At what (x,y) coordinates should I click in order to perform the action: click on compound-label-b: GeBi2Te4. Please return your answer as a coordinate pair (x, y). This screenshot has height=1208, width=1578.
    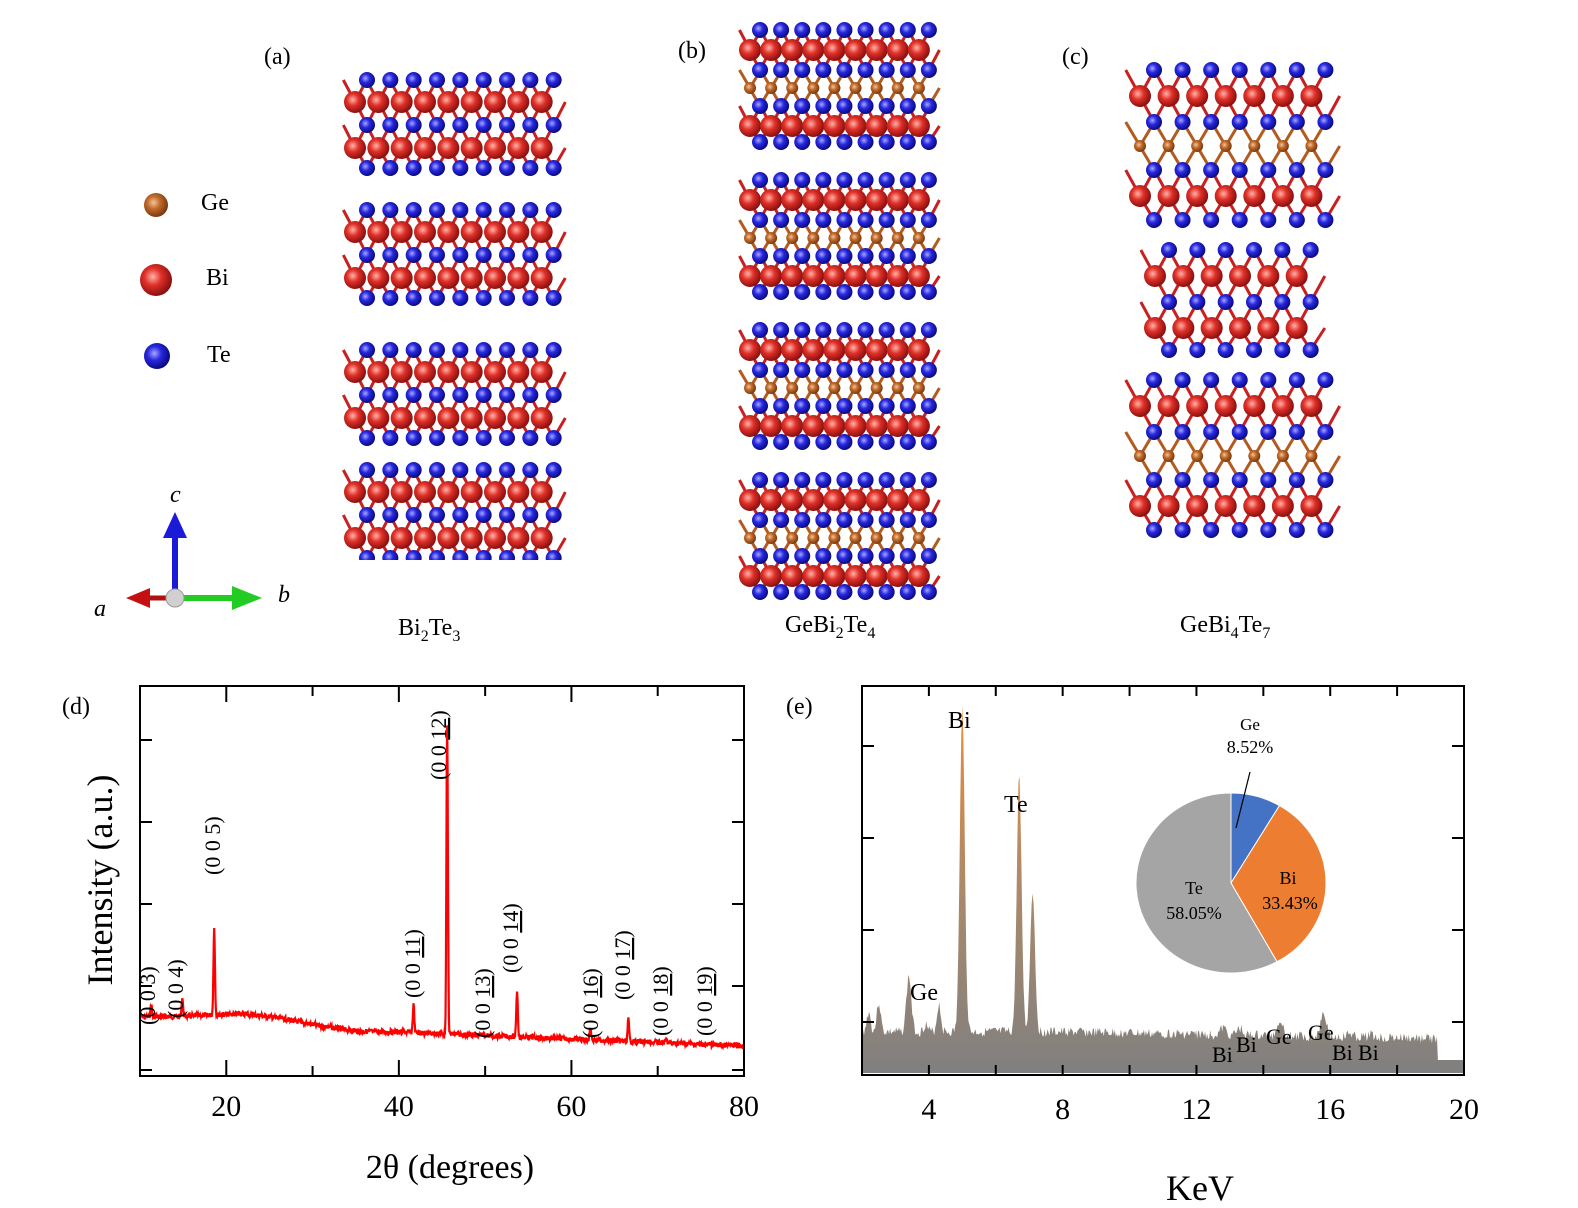
    Looking at the image, I should click on (830, 627).